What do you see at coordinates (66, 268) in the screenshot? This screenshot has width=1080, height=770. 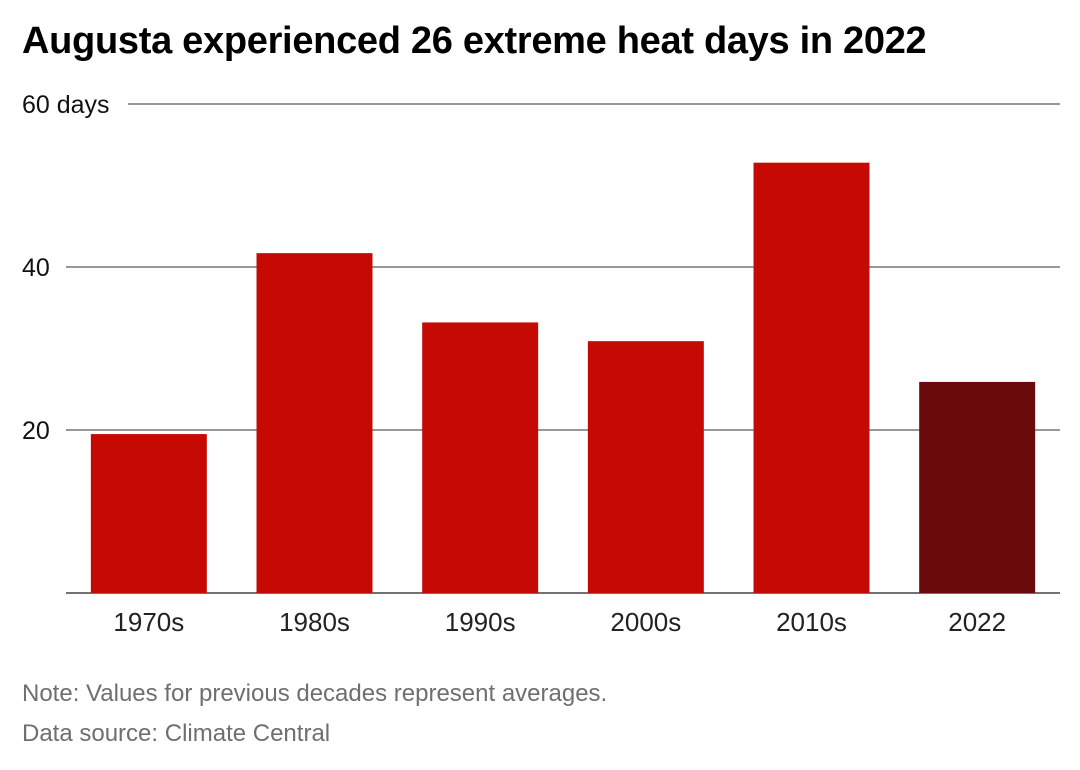 I see `y-tick-labels: 20 40 60 days` at bounding box center [66, 268].